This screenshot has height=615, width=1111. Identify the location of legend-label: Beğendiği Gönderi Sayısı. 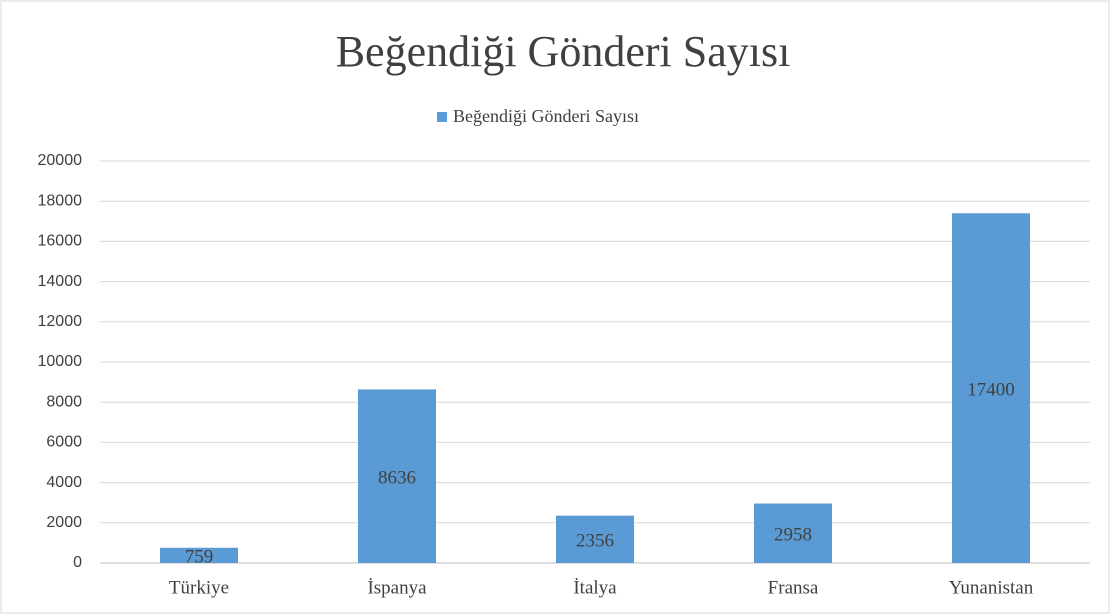
(546, 116).